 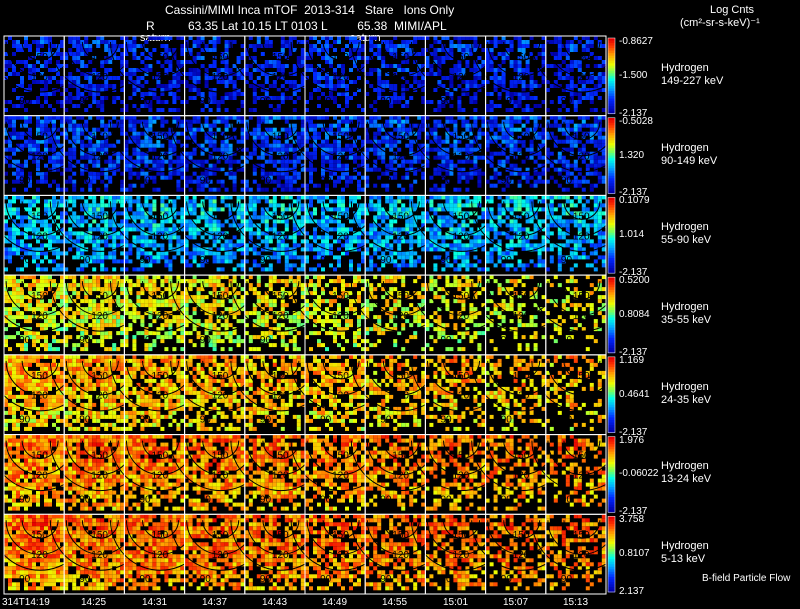 I want to click on colorbar-r6, so click(x=611, y=554).